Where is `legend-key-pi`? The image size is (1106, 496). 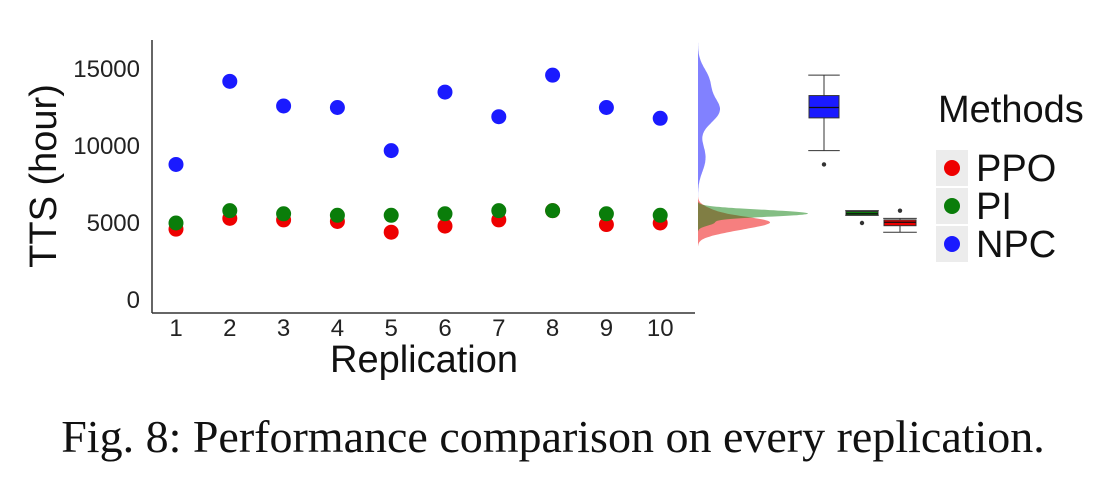
legend-key-pi is located at coordinates (952, 206).